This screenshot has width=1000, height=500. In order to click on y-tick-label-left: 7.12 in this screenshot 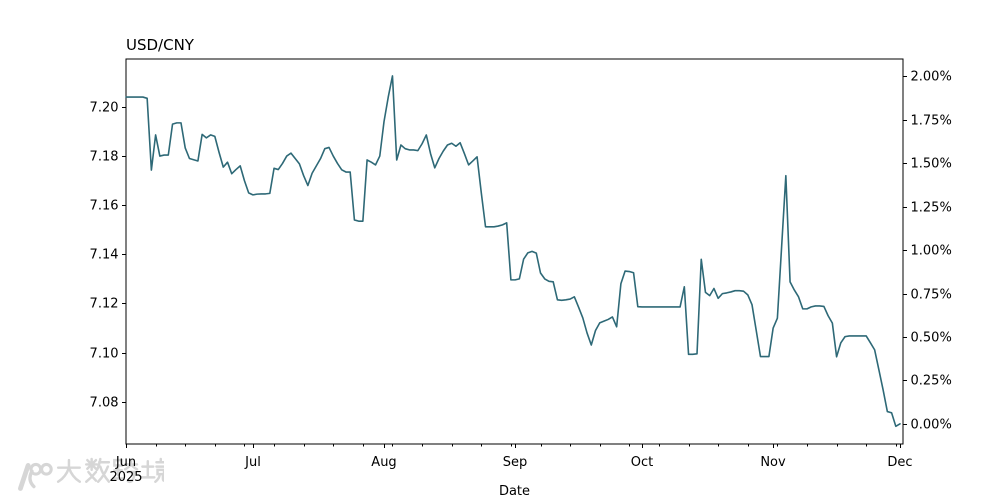, I will do `click(104, 304)`.